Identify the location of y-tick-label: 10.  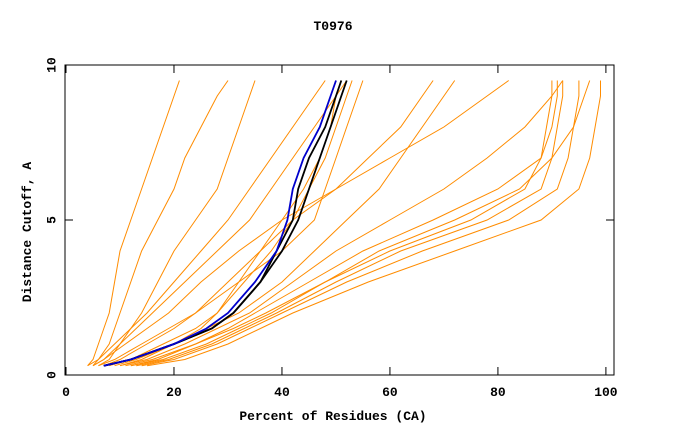
(51, 65).